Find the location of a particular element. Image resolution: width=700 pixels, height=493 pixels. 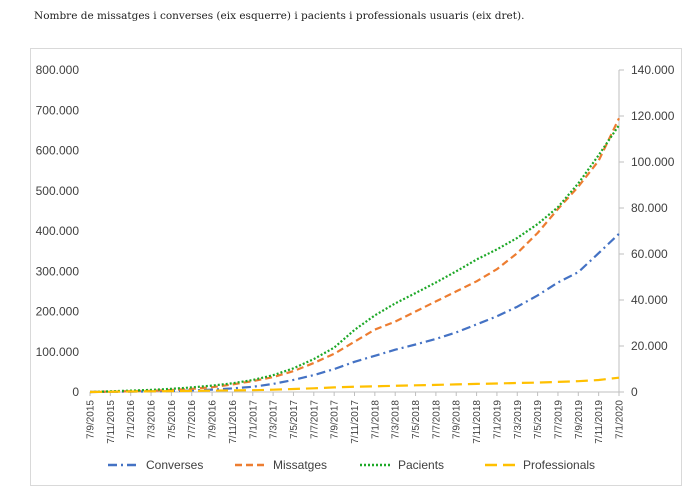

legend-label-missatges: Missatges is located at coordinates (300, 465).